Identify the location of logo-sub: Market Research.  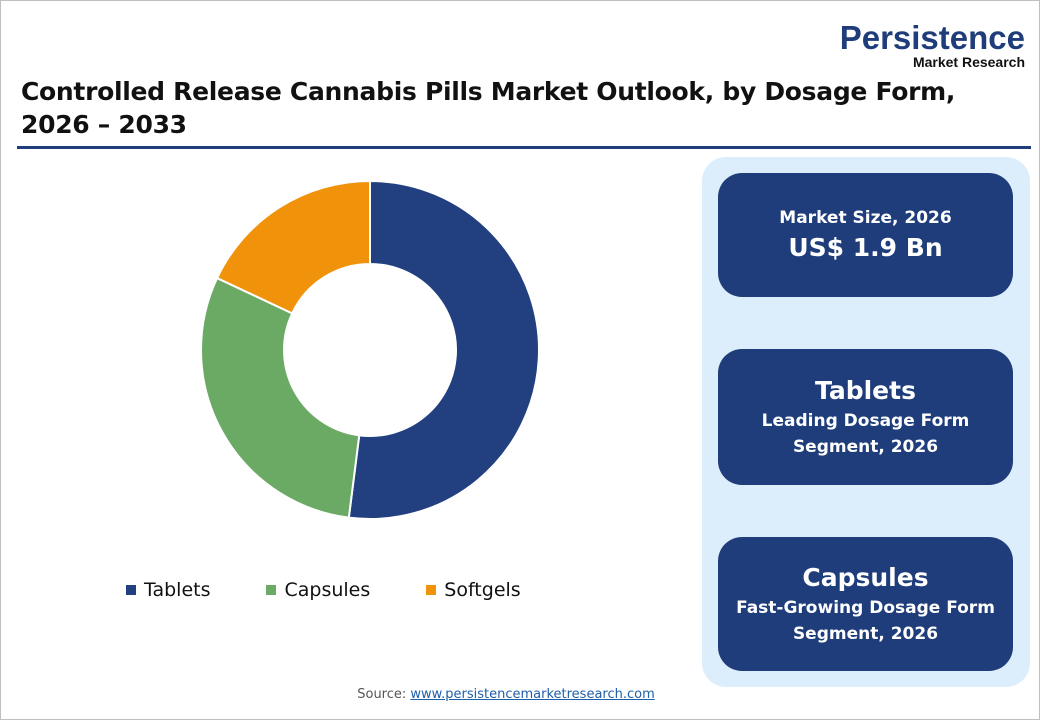
(968, 62).